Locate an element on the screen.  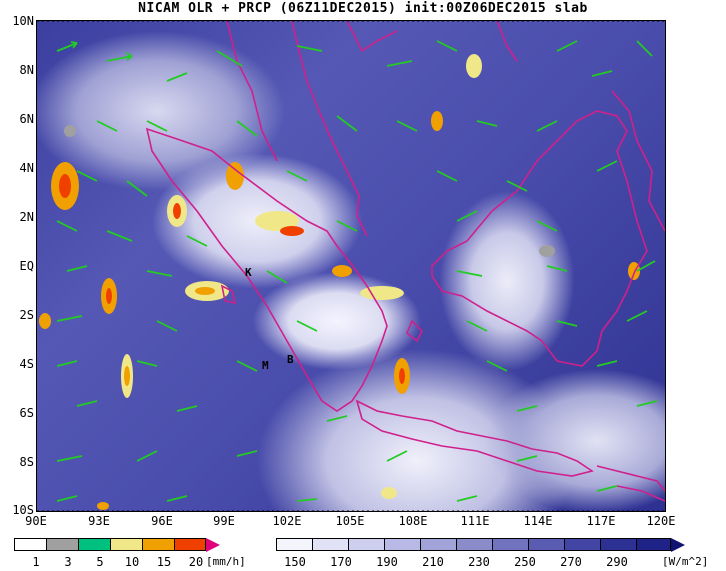
lat-label: 2N is located at coordinates (26, 217).